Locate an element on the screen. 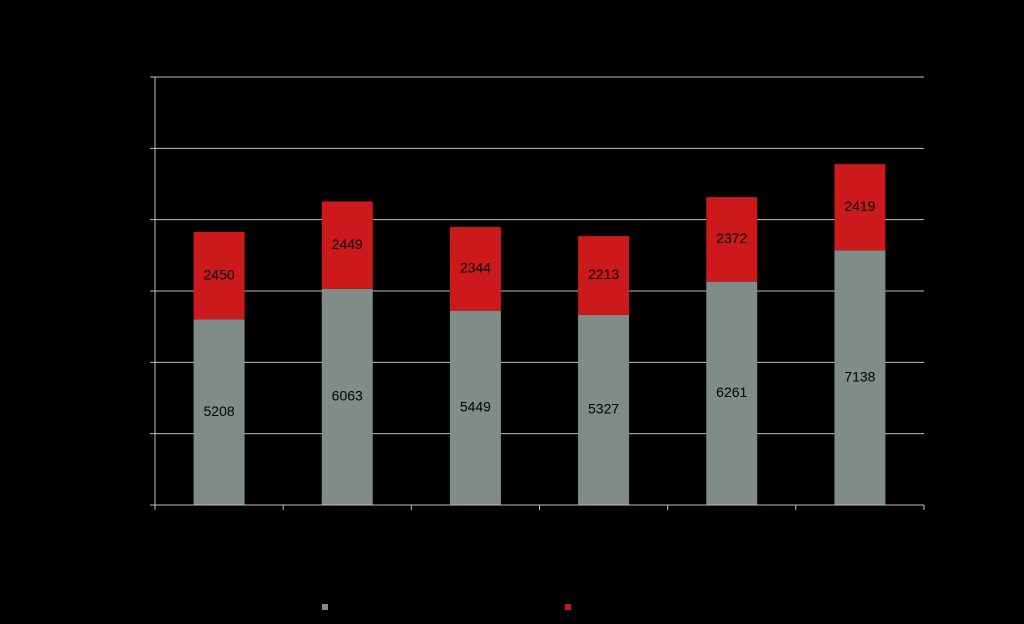 Image resolution: width=1024 pixels, height=624 pixels. data-label: 7138 is located at coordinates (859, 376).